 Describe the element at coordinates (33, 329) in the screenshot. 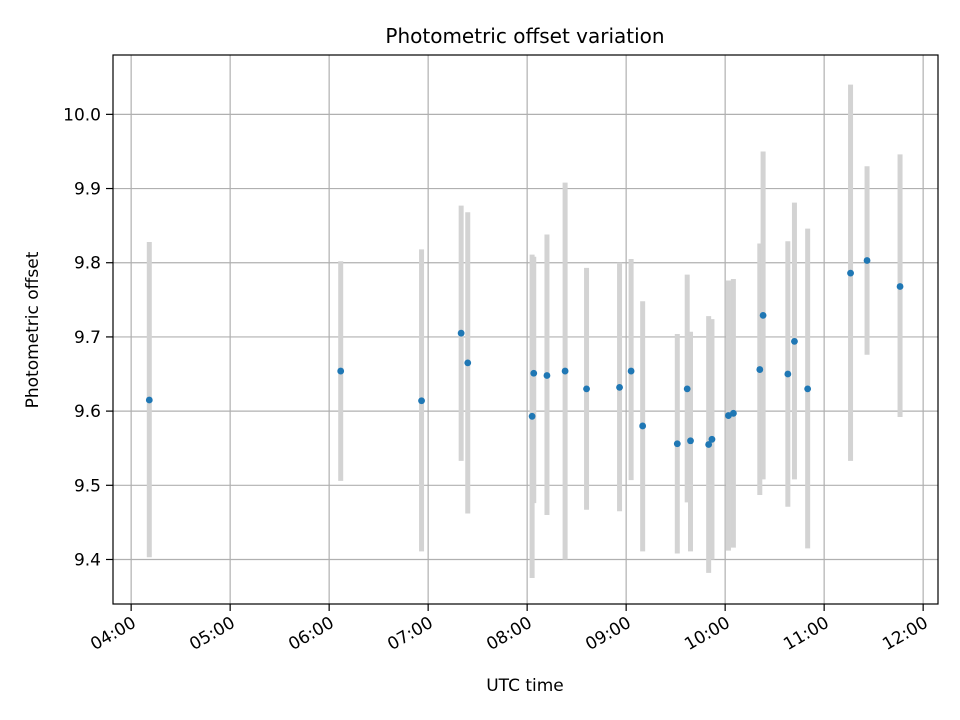

I see `y-axis-label: Photometric offset` at that location.